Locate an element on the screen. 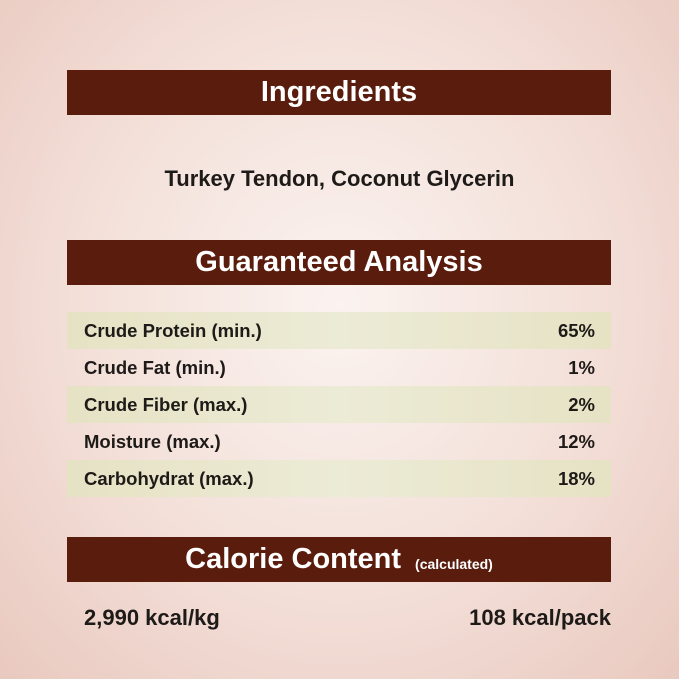 The height and width of the screenshot is (679, 679). table-row: Carbohydrat (max.) 18% is located at coordinates (339, 478).